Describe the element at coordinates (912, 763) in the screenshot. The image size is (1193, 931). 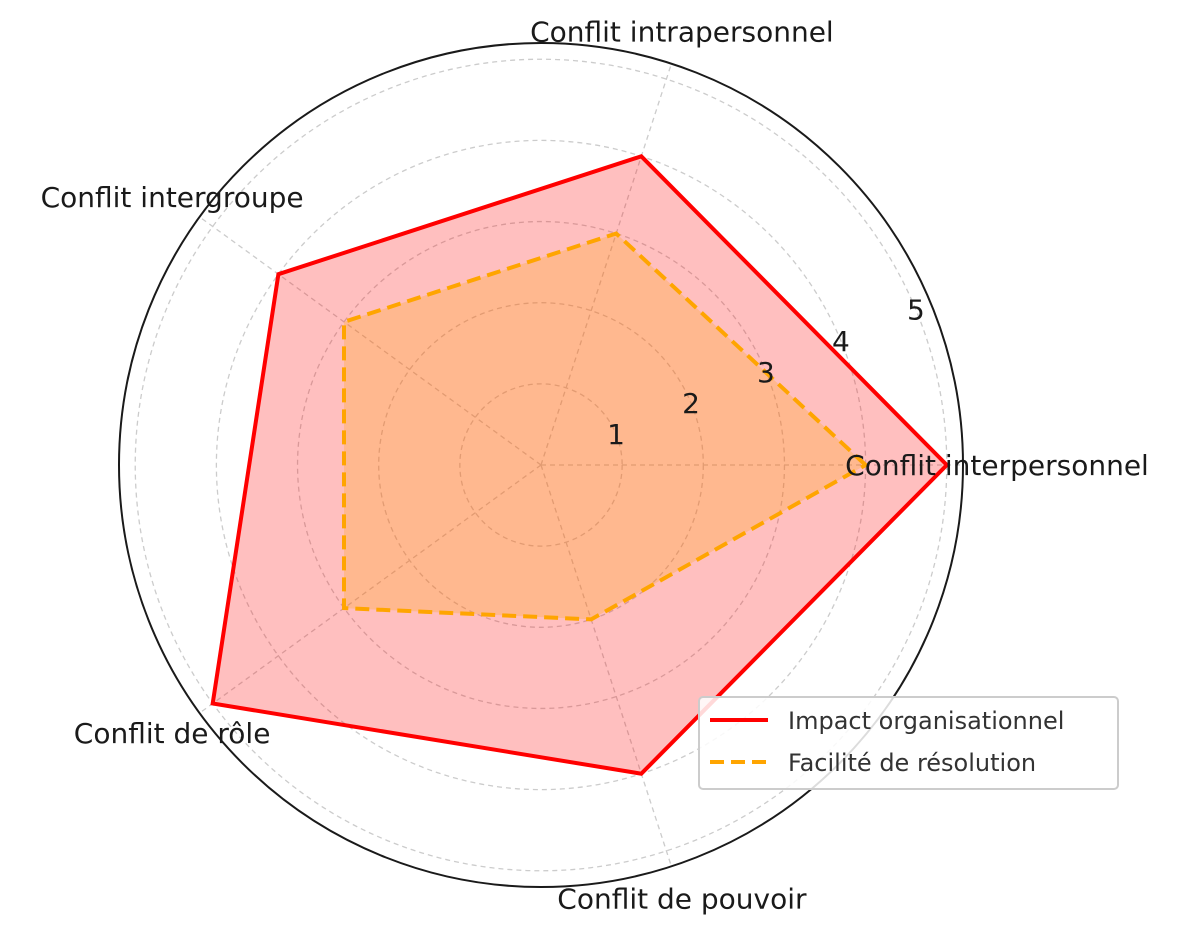
I see `legend-label-resolution: Facilité de résolution` at that location.